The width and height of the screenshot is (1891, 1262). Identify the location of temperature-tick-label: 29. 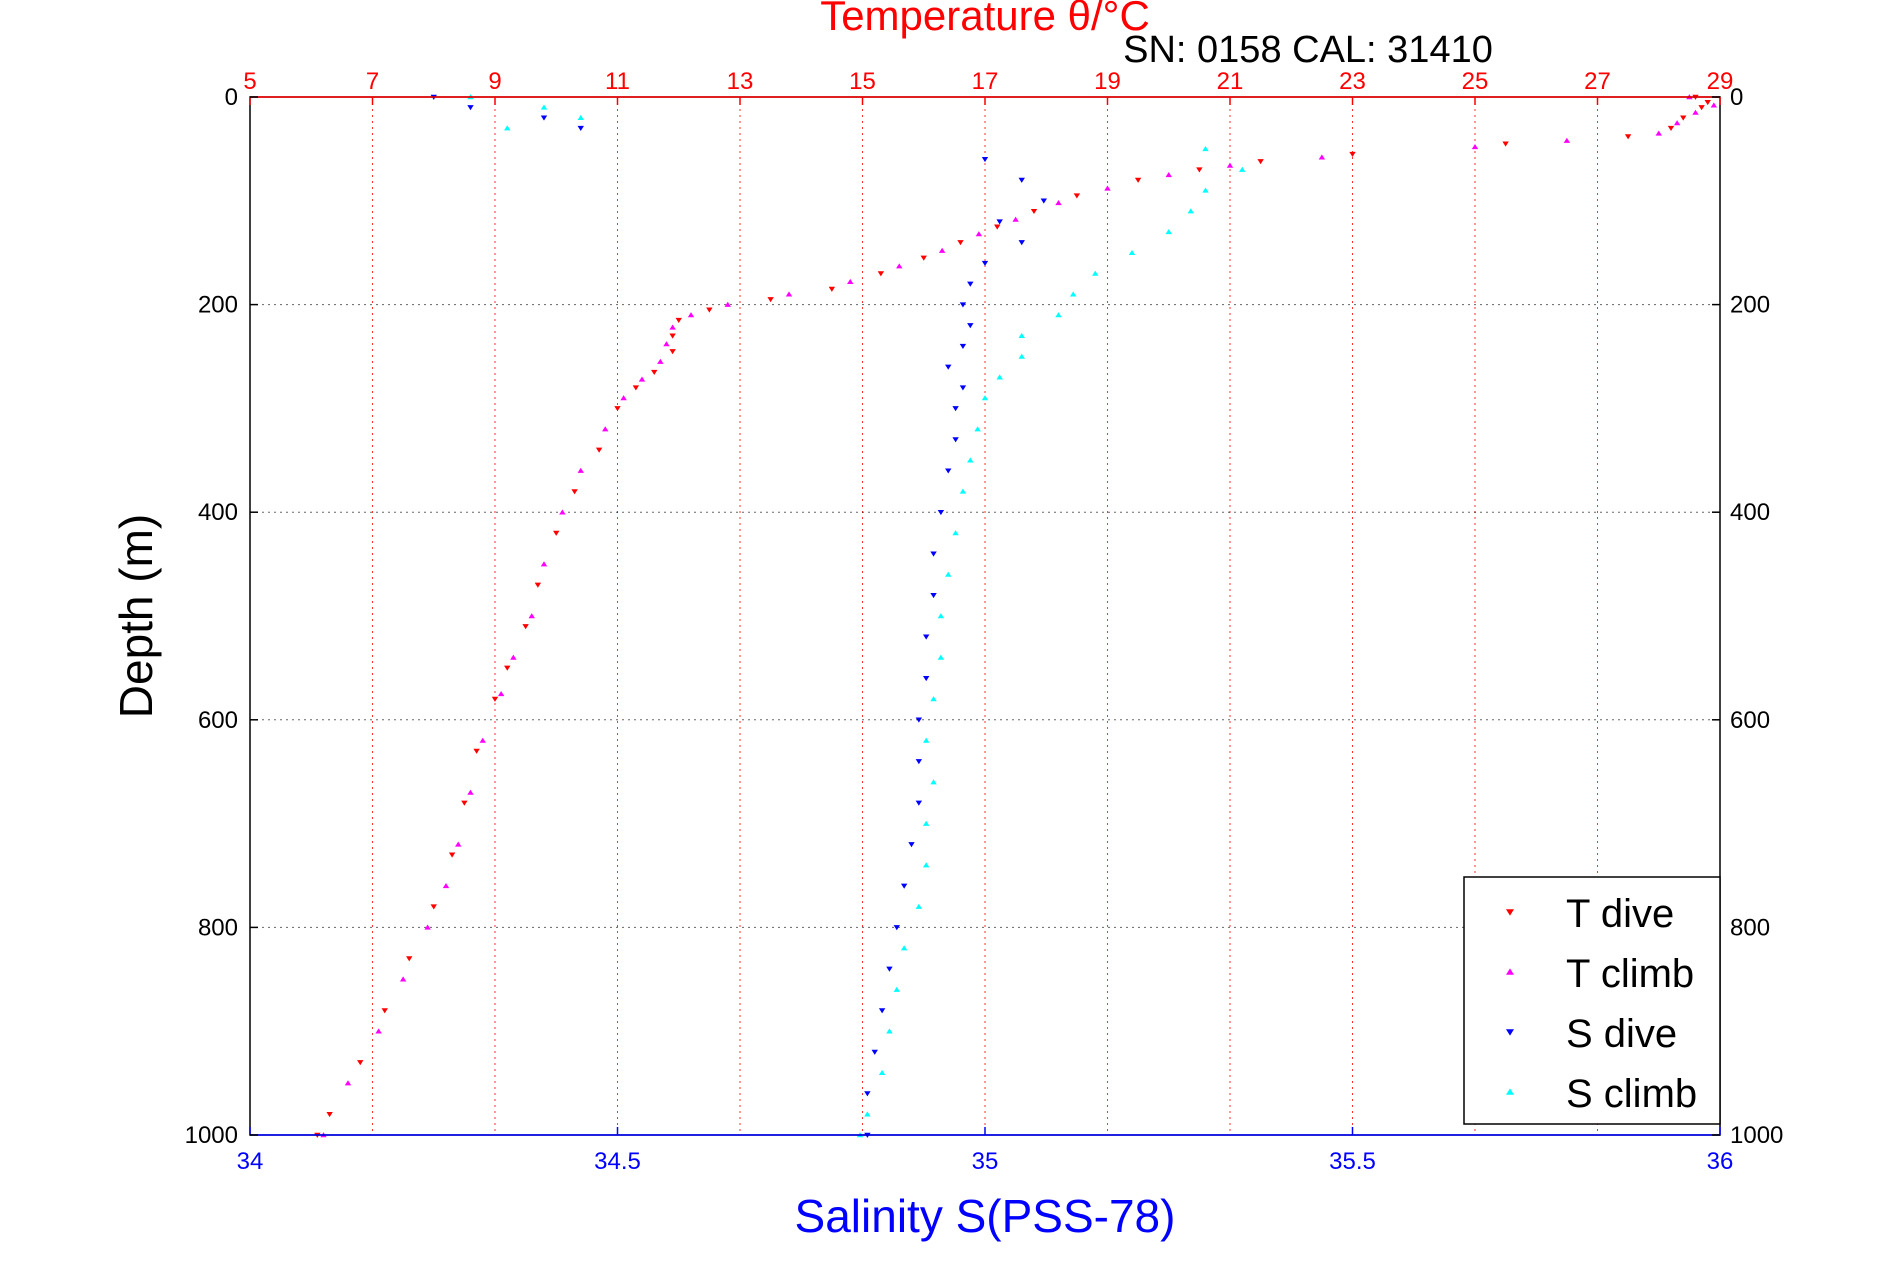
(1720, 81).